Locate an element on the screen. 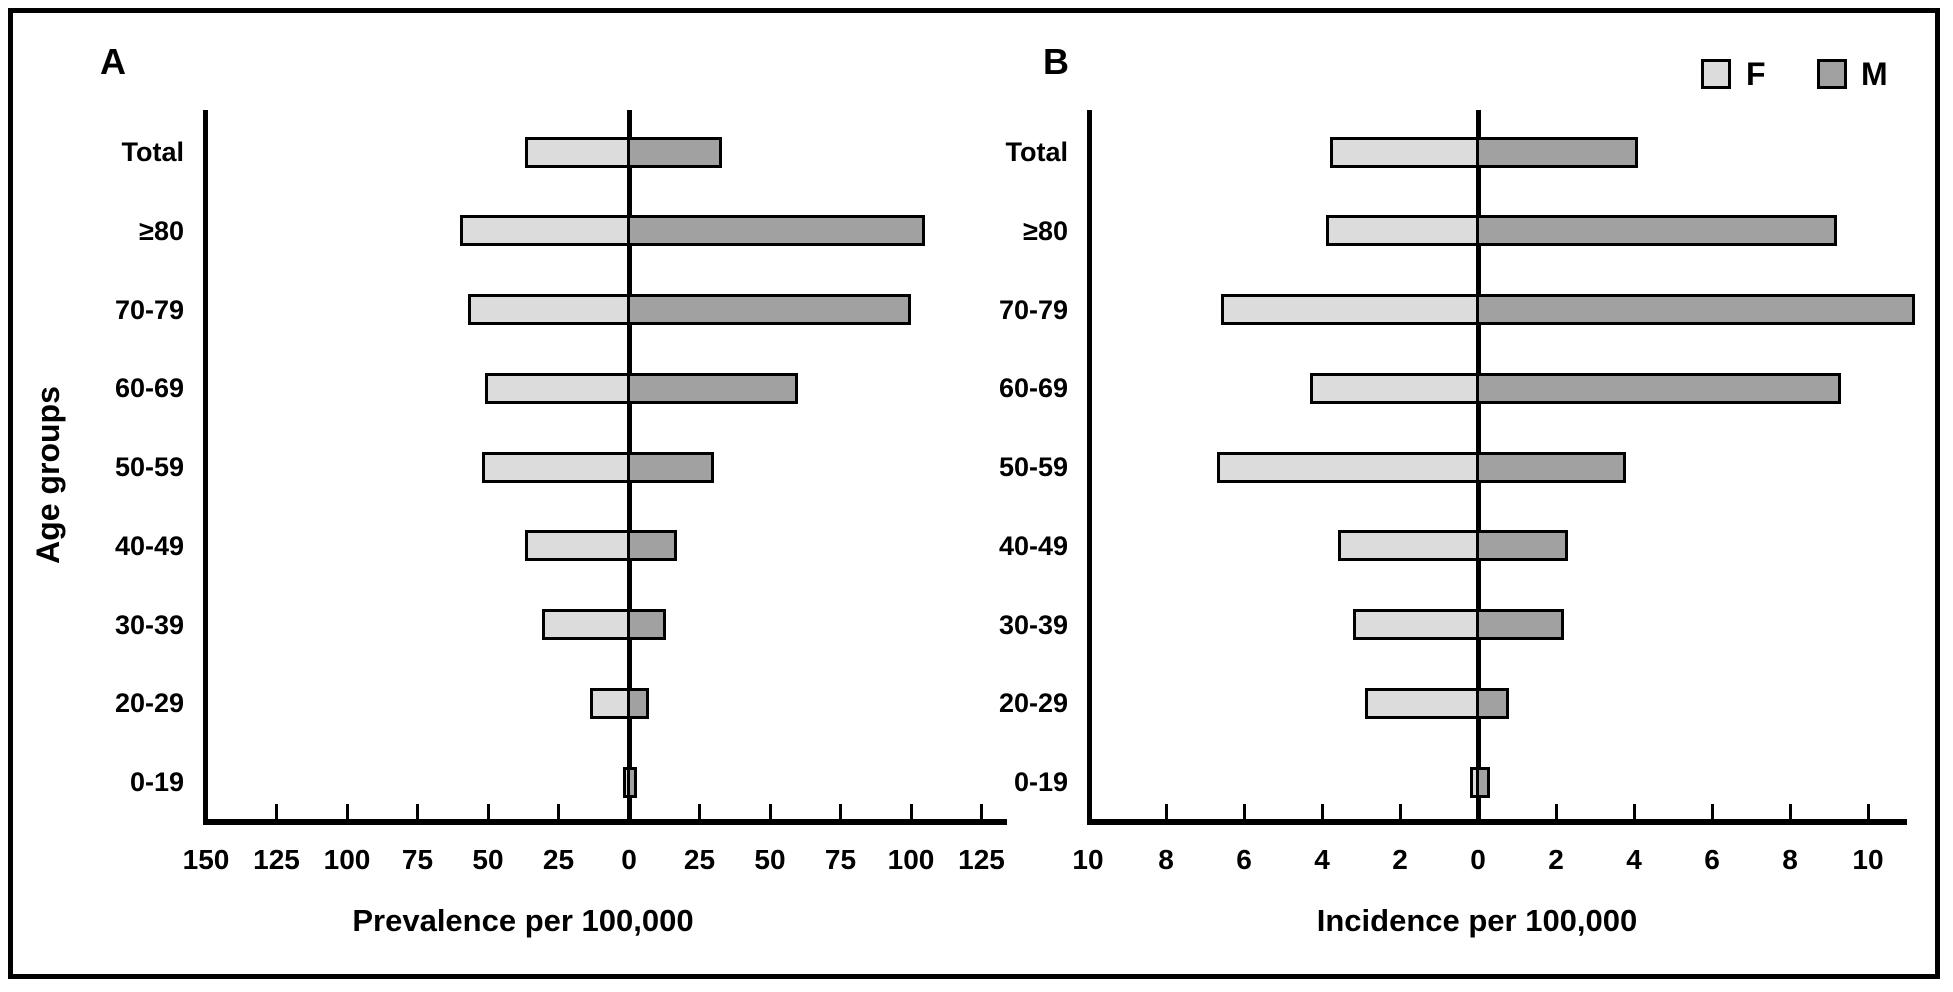 This screenshot has height=992, width=1953. y-axis-line-a is located at coordinates (205, 467).